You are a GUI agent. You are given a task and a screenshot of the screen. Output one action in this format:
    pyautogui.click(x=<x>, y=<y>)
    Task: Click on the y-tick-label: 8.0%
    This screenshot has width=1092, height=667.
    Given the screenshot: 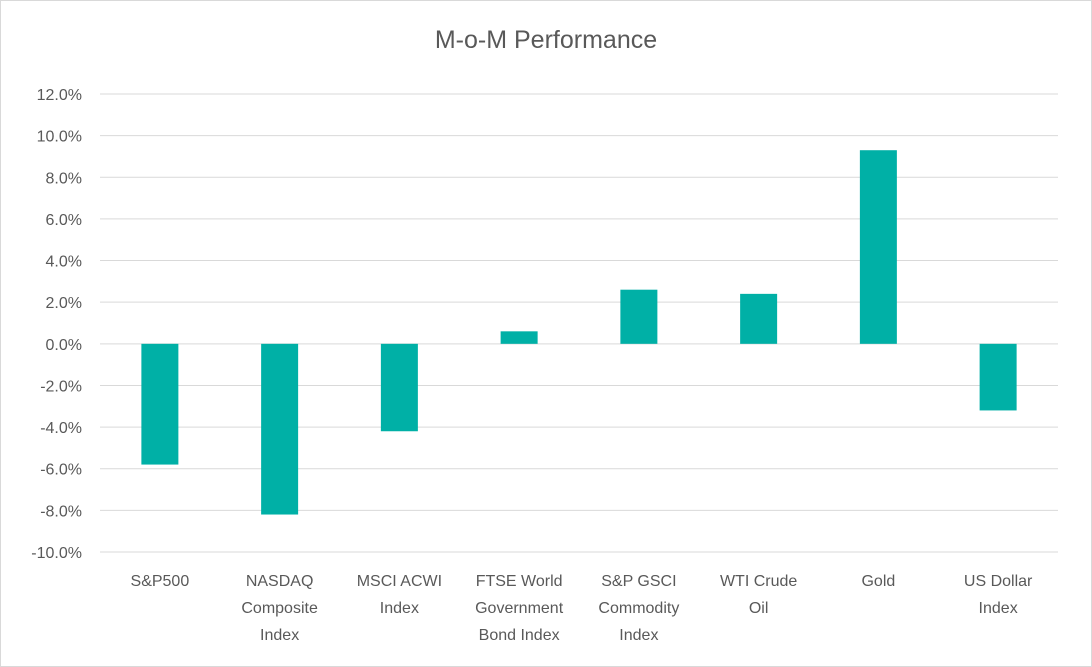 What is the action you would take?
    pyautogui.click(x=64, y=178)
    